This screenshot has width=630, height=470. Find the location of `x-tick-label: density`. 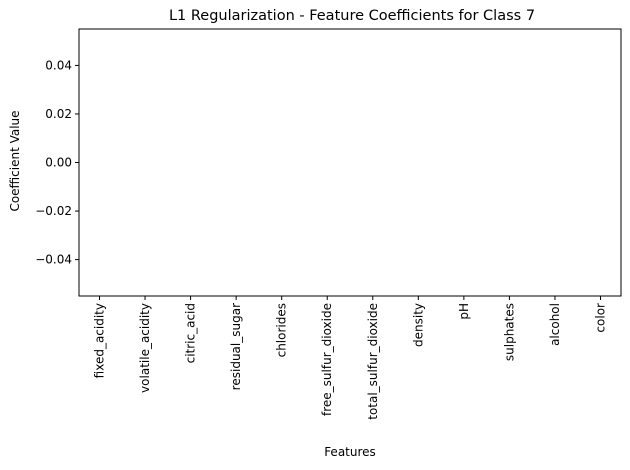

x-tick-label: density is located at coordinates (418, 325).